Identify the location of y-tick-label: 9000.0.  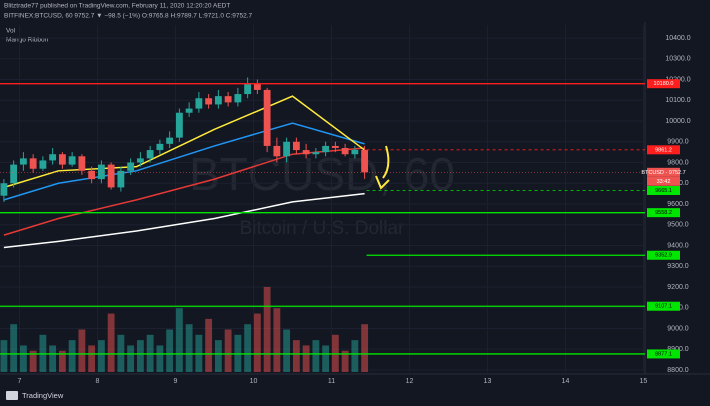
(678, 328).